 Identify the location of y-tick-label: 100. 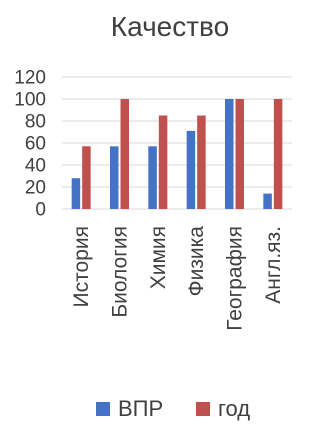
(30, 100).